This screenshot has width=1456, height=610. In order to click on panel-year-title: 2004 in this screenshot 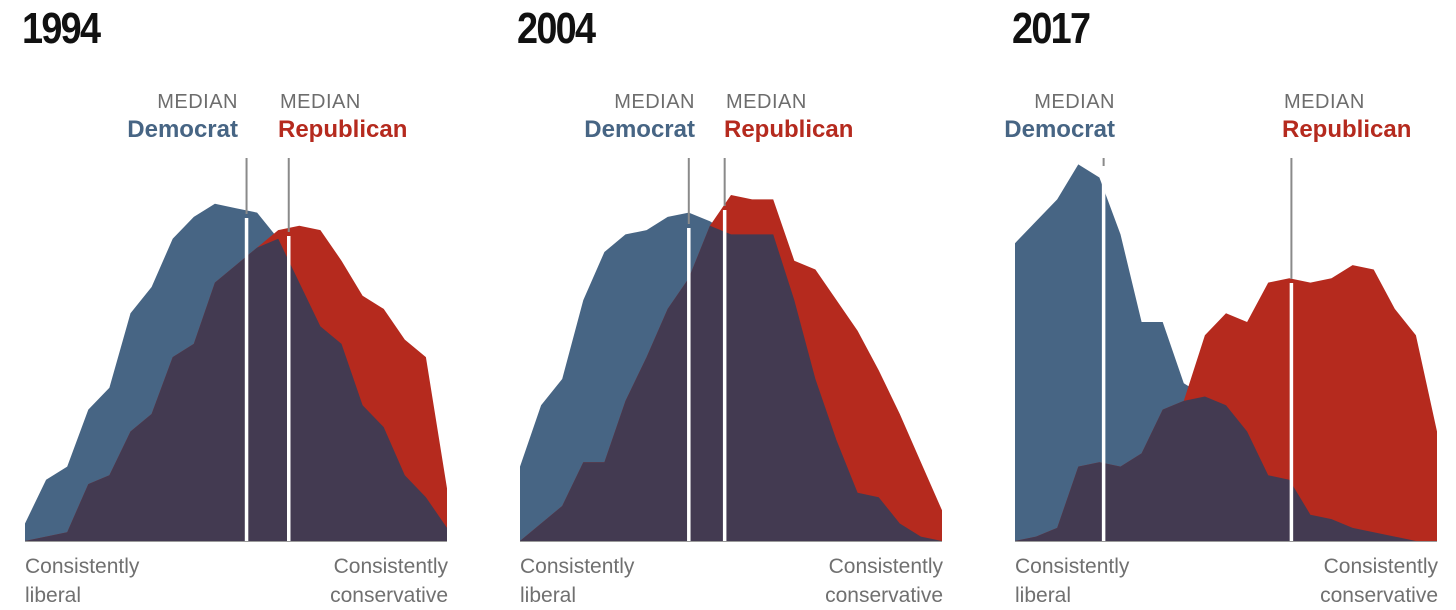, I will do `click(556, 28)`.